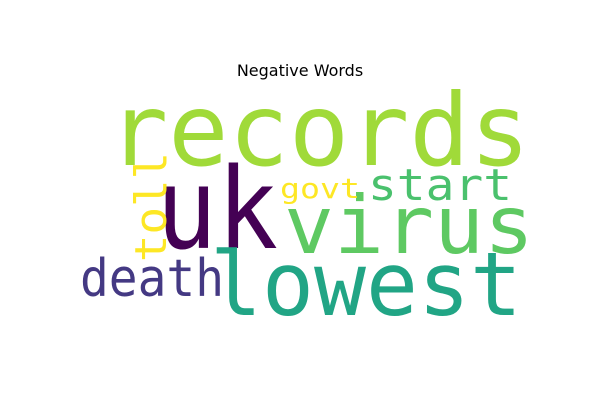  What do you see at coordinates (300, 70) in the screenshot?
I see `chart-title: Negative Words` at bounding box center [300, 70].